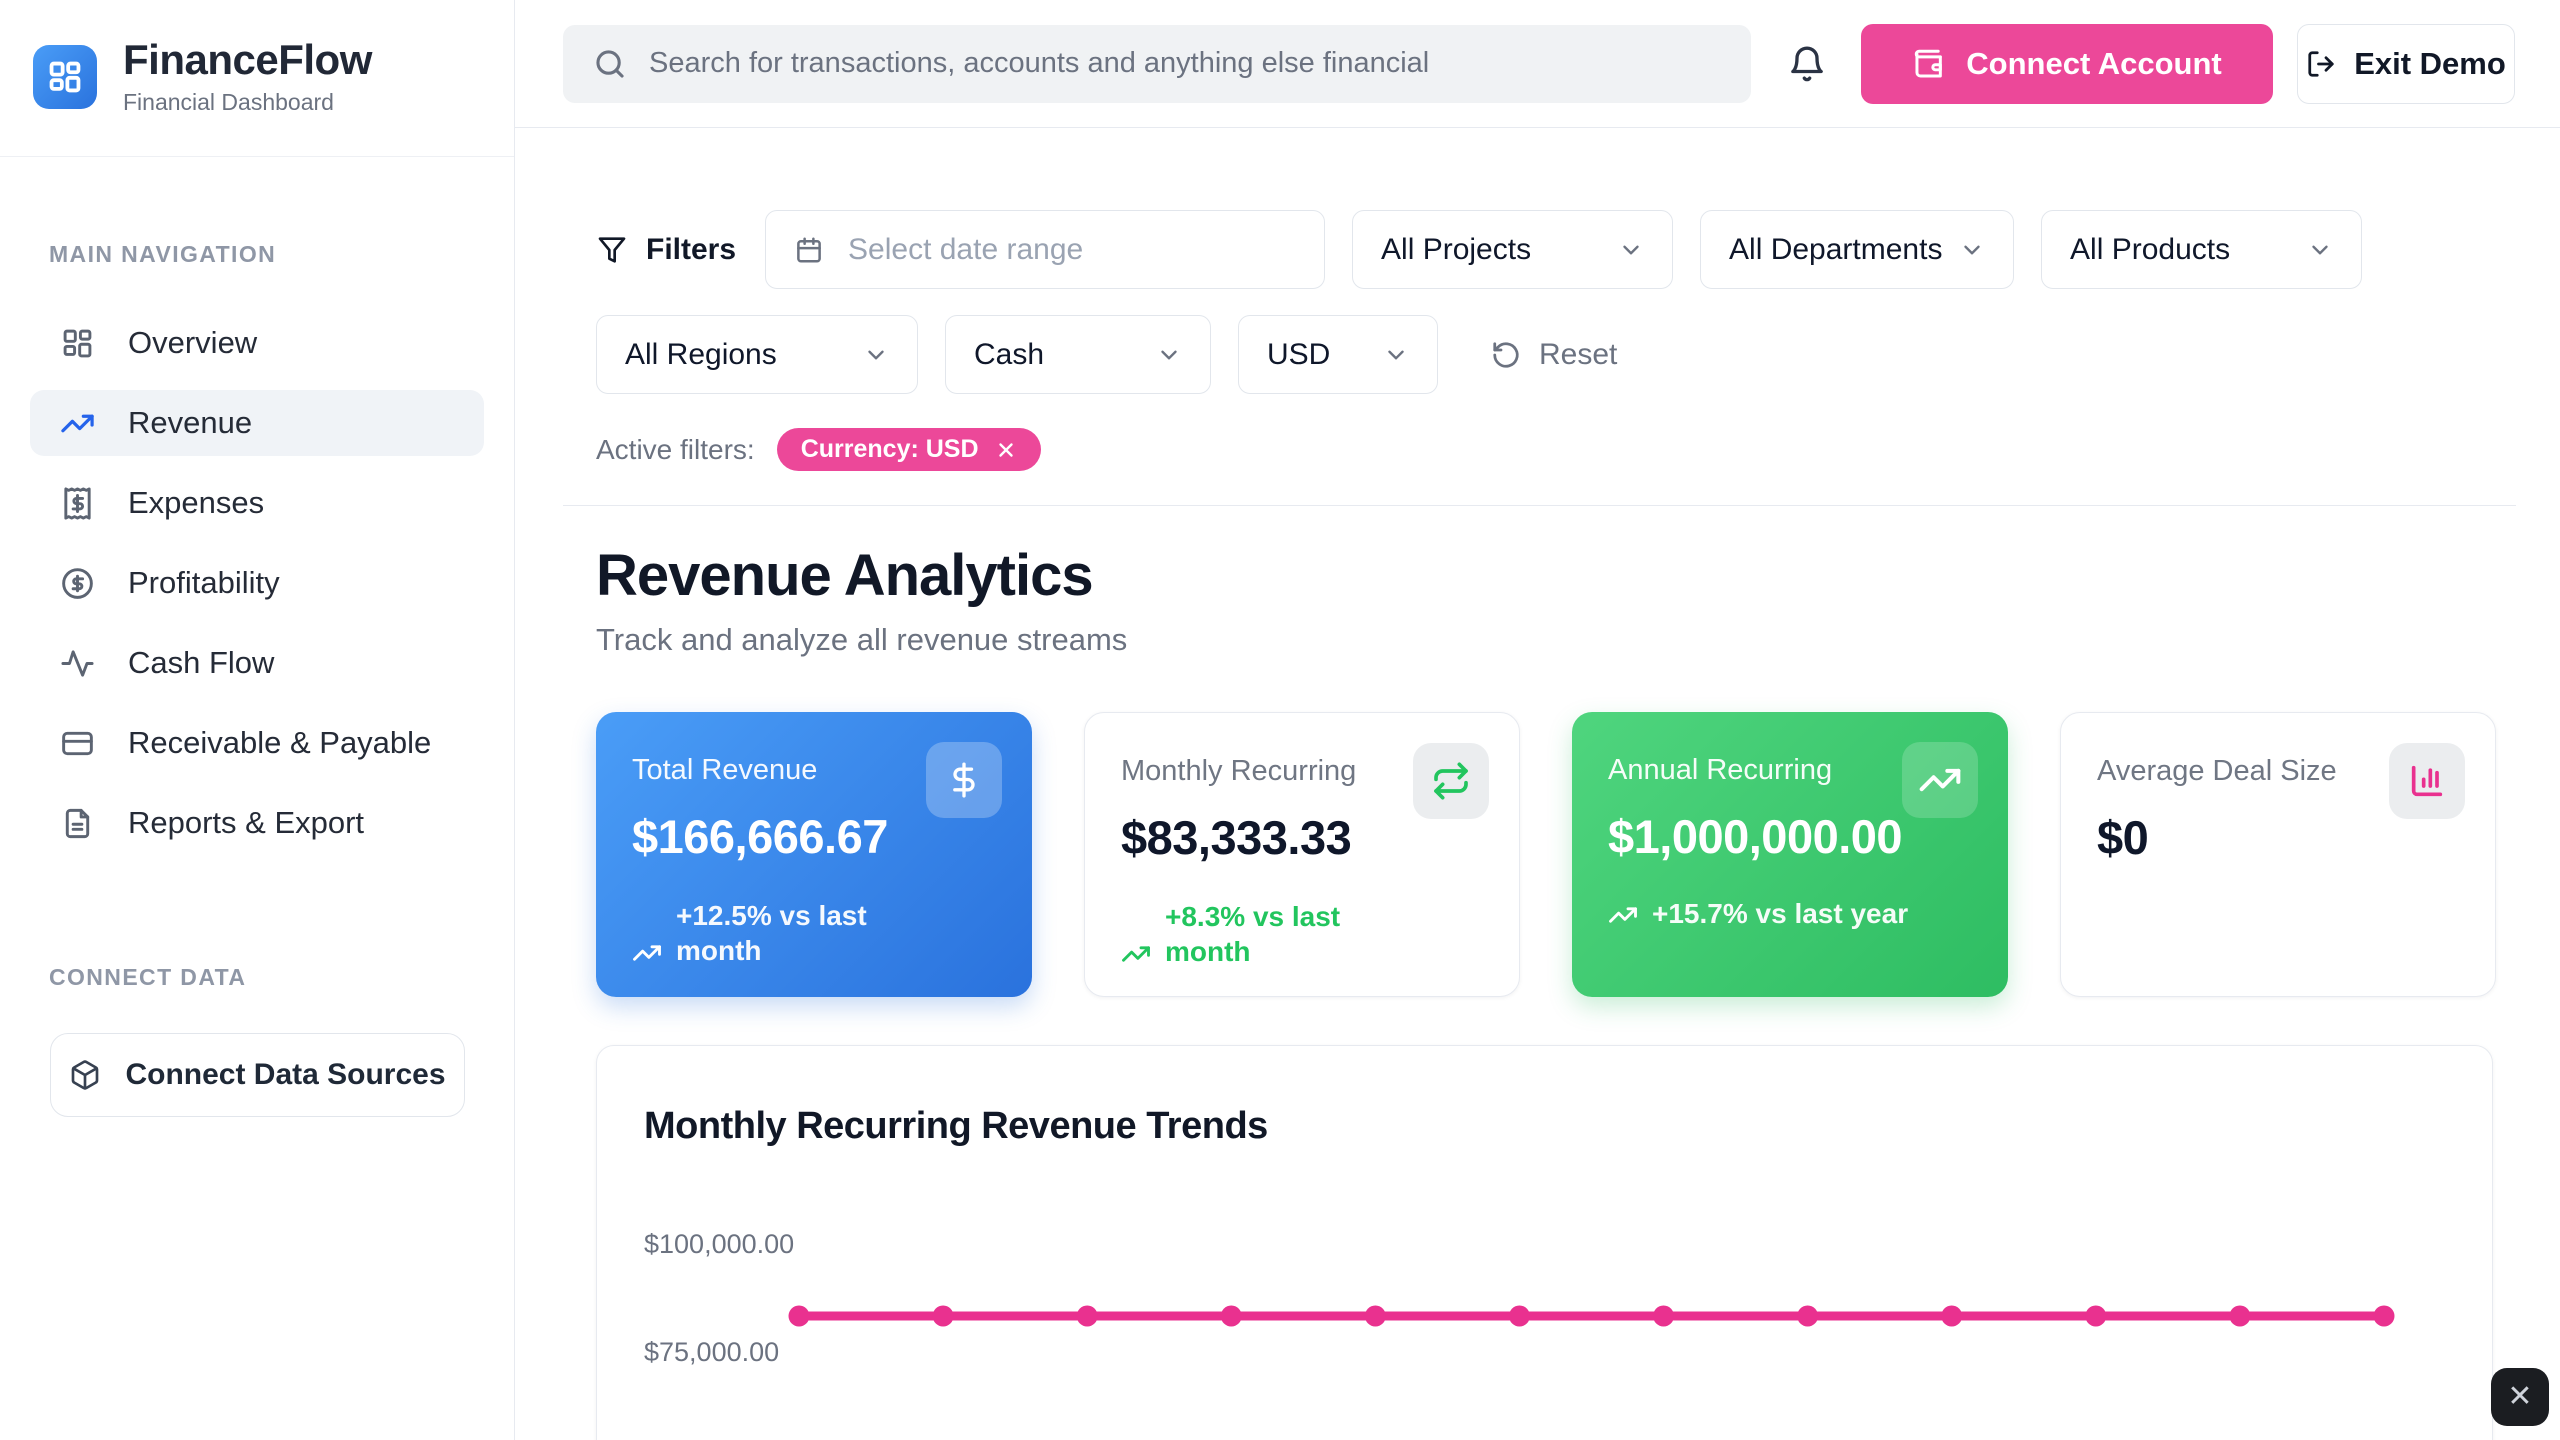  What do you see at coordinates (889, 449) in the screenshot?
I see `chip-label: Currency: USD` at bounding box center [889, 449].